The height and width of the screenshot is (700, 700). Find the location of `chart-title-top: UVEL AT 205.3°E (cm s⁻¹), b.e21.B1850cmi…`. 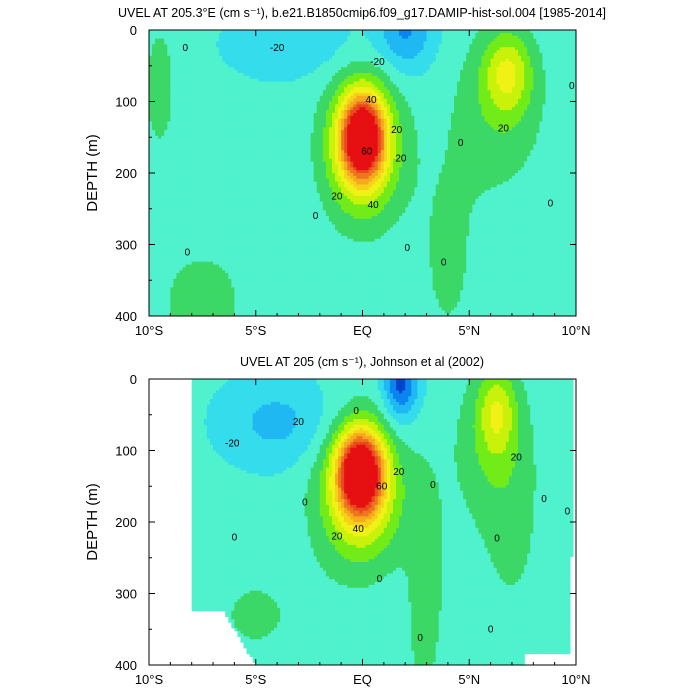

chart-title-top: UVEL AT 205.3°E (cm s⁻¹), b.e21.B1850cmi… is located at coordinates (362, 13).